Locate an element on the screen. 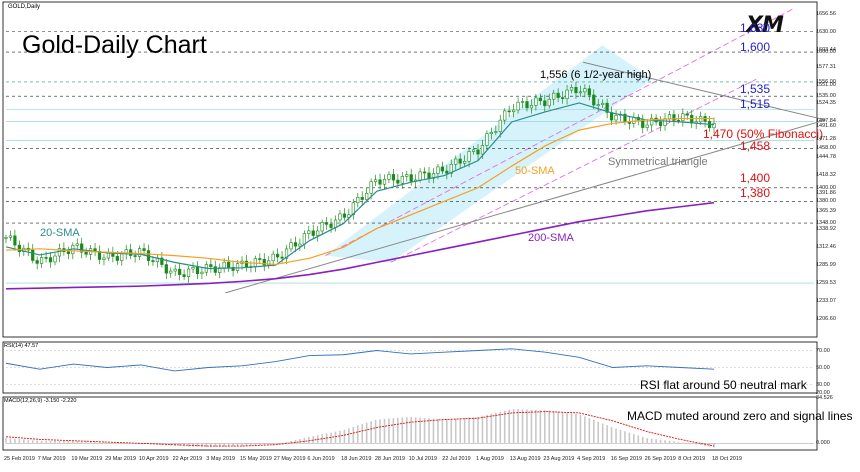 This screenshot has width=860, height=472. price-tick-label: 1233.07 is located at coordinates (826, 300).